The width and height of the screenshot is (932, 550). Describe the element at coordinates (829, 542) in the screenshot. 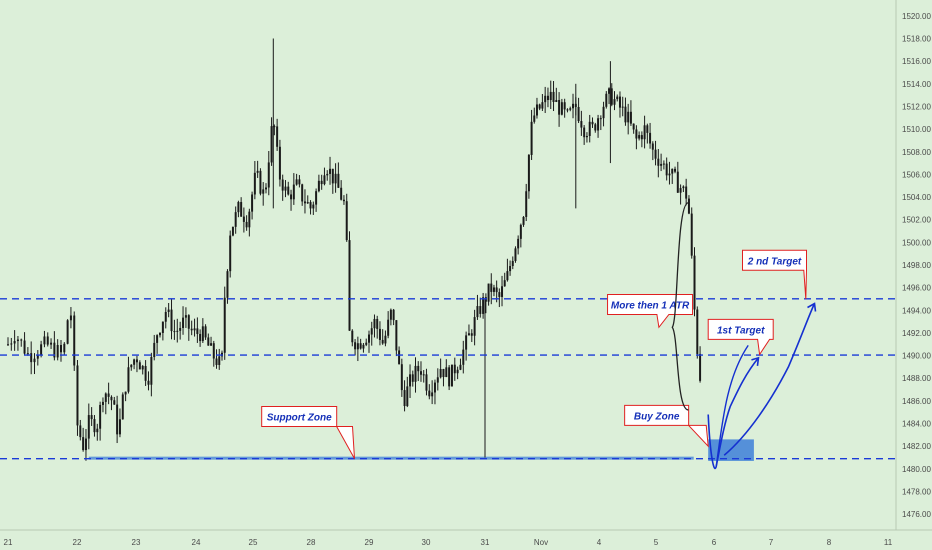

I see `time-tick-label: 8` at that location.